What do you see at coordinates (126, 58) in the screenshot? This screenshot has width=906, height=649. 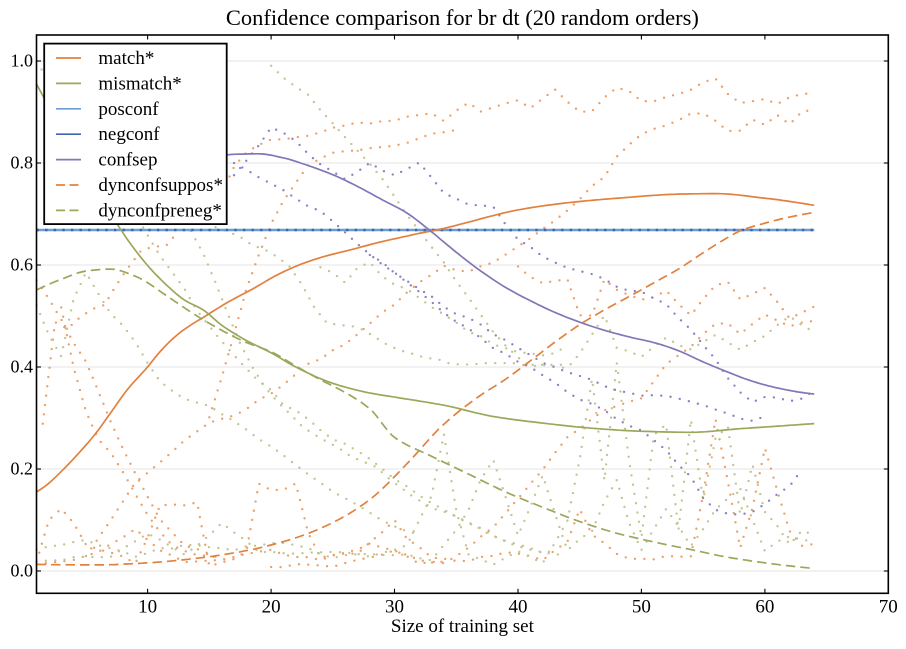 I see `svg-text: match*` at bounding box center [126, 58].